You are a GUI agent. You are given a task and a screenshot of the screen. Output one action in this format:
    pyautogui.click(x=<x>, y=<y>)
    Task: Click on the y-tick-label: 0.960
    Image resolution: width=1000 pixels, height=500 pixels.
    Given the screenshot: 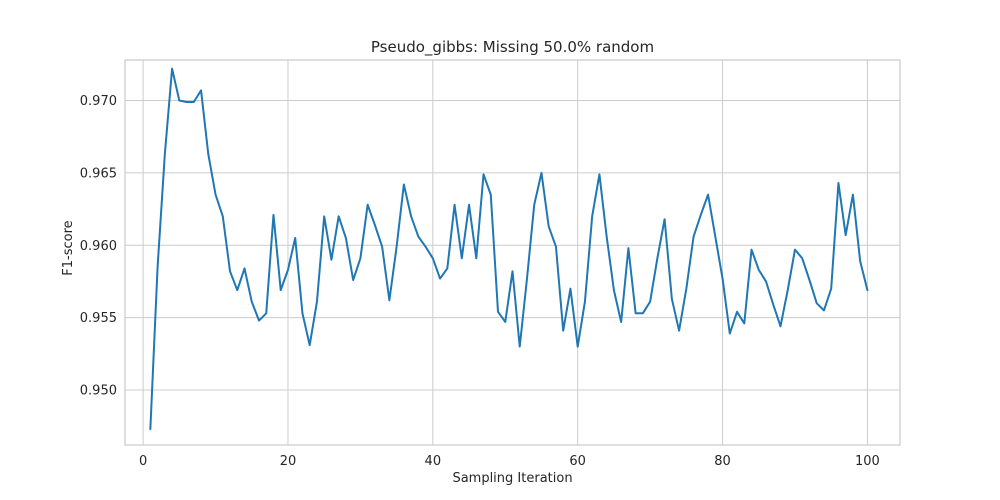 What is the action you would take?
    pyautogui.click(x=98, y=246)
    